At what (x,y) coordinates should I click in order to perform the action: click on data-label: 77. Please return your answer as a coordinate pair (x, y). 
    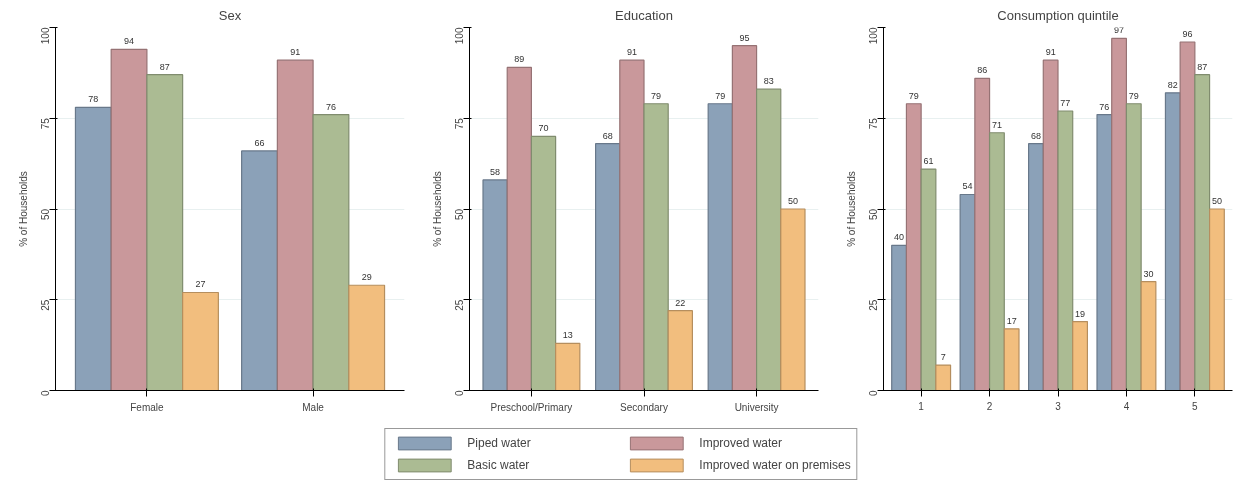
    Looking at the image, I should click on (1065, 102).